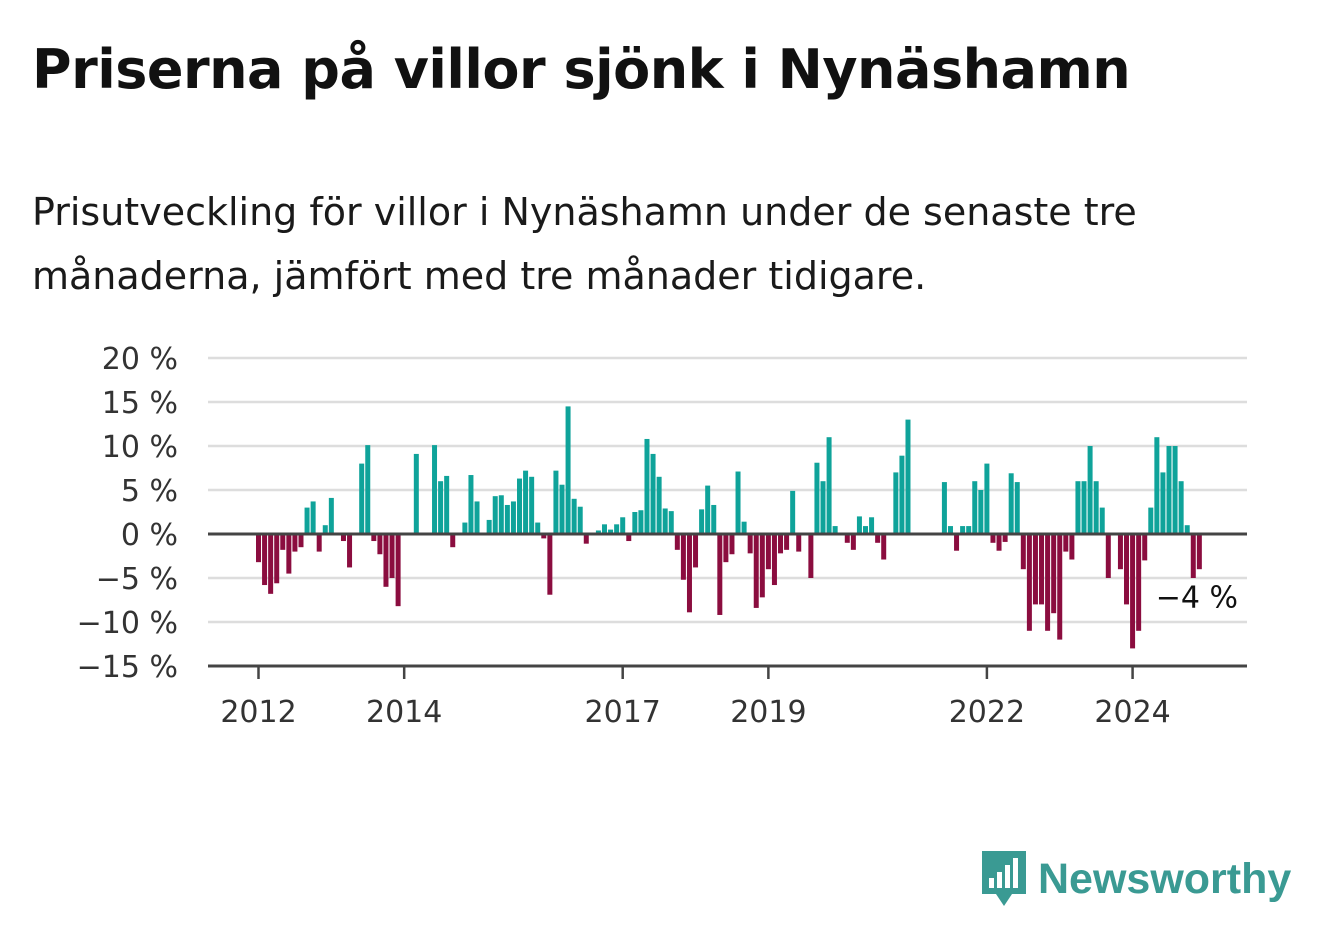 The width and height of the screenshot is (1322, 939). Describe the element at coordinates (1132, 712) in the screenshot. I see `x-tick-label: 2024` at that location.